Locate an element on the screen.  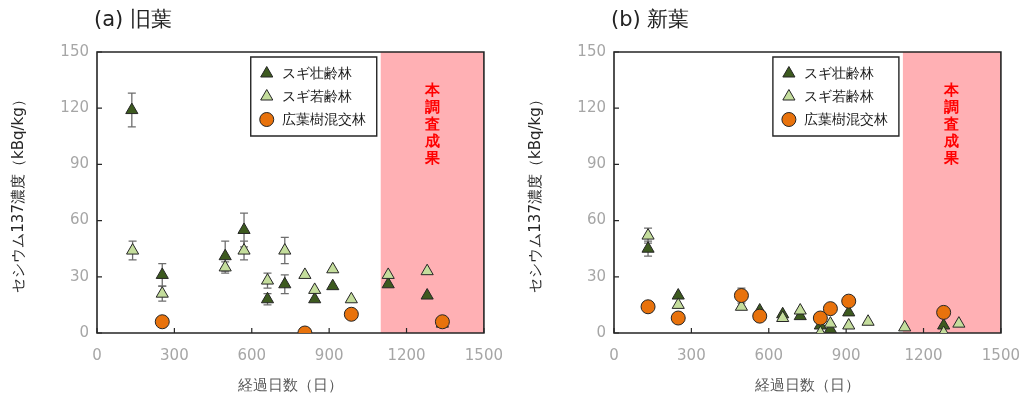
chart-title: (b) 新葉 is located at coordinates (650, 19).